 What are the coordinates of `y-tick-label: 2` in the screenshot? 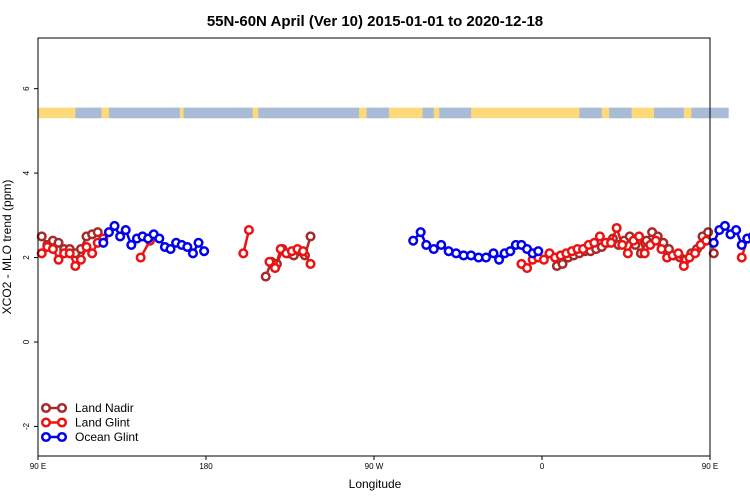 It's located at (26, 257).